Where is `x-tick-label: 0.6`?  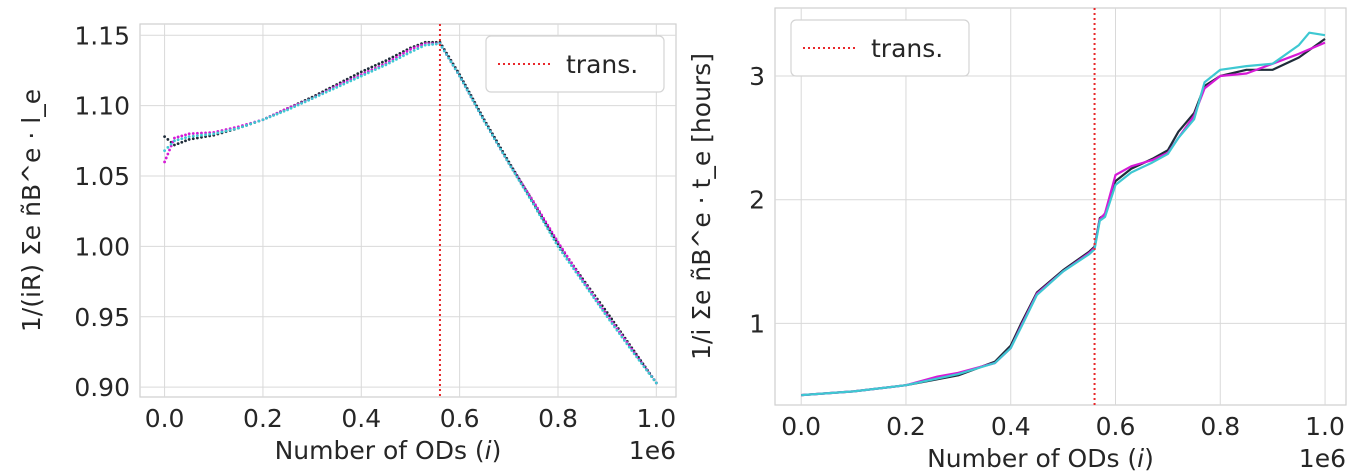 x-tick-label: 0.6 is located at coordinates (1116, 426).